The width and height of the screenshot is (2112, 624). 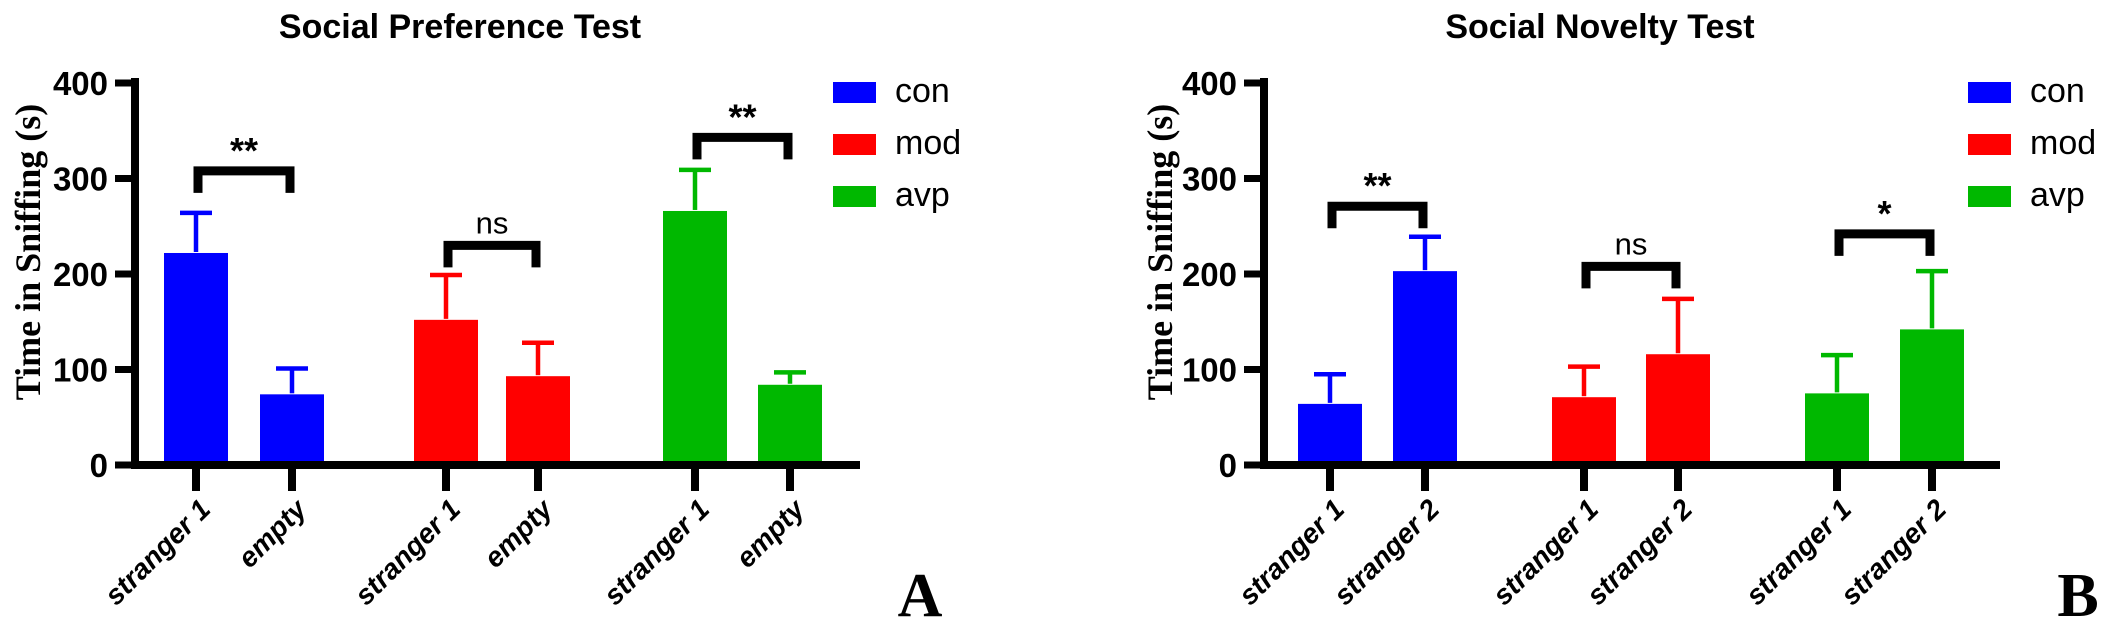 I want to click on significance-label-avp: **, so click(x=742, y=116).